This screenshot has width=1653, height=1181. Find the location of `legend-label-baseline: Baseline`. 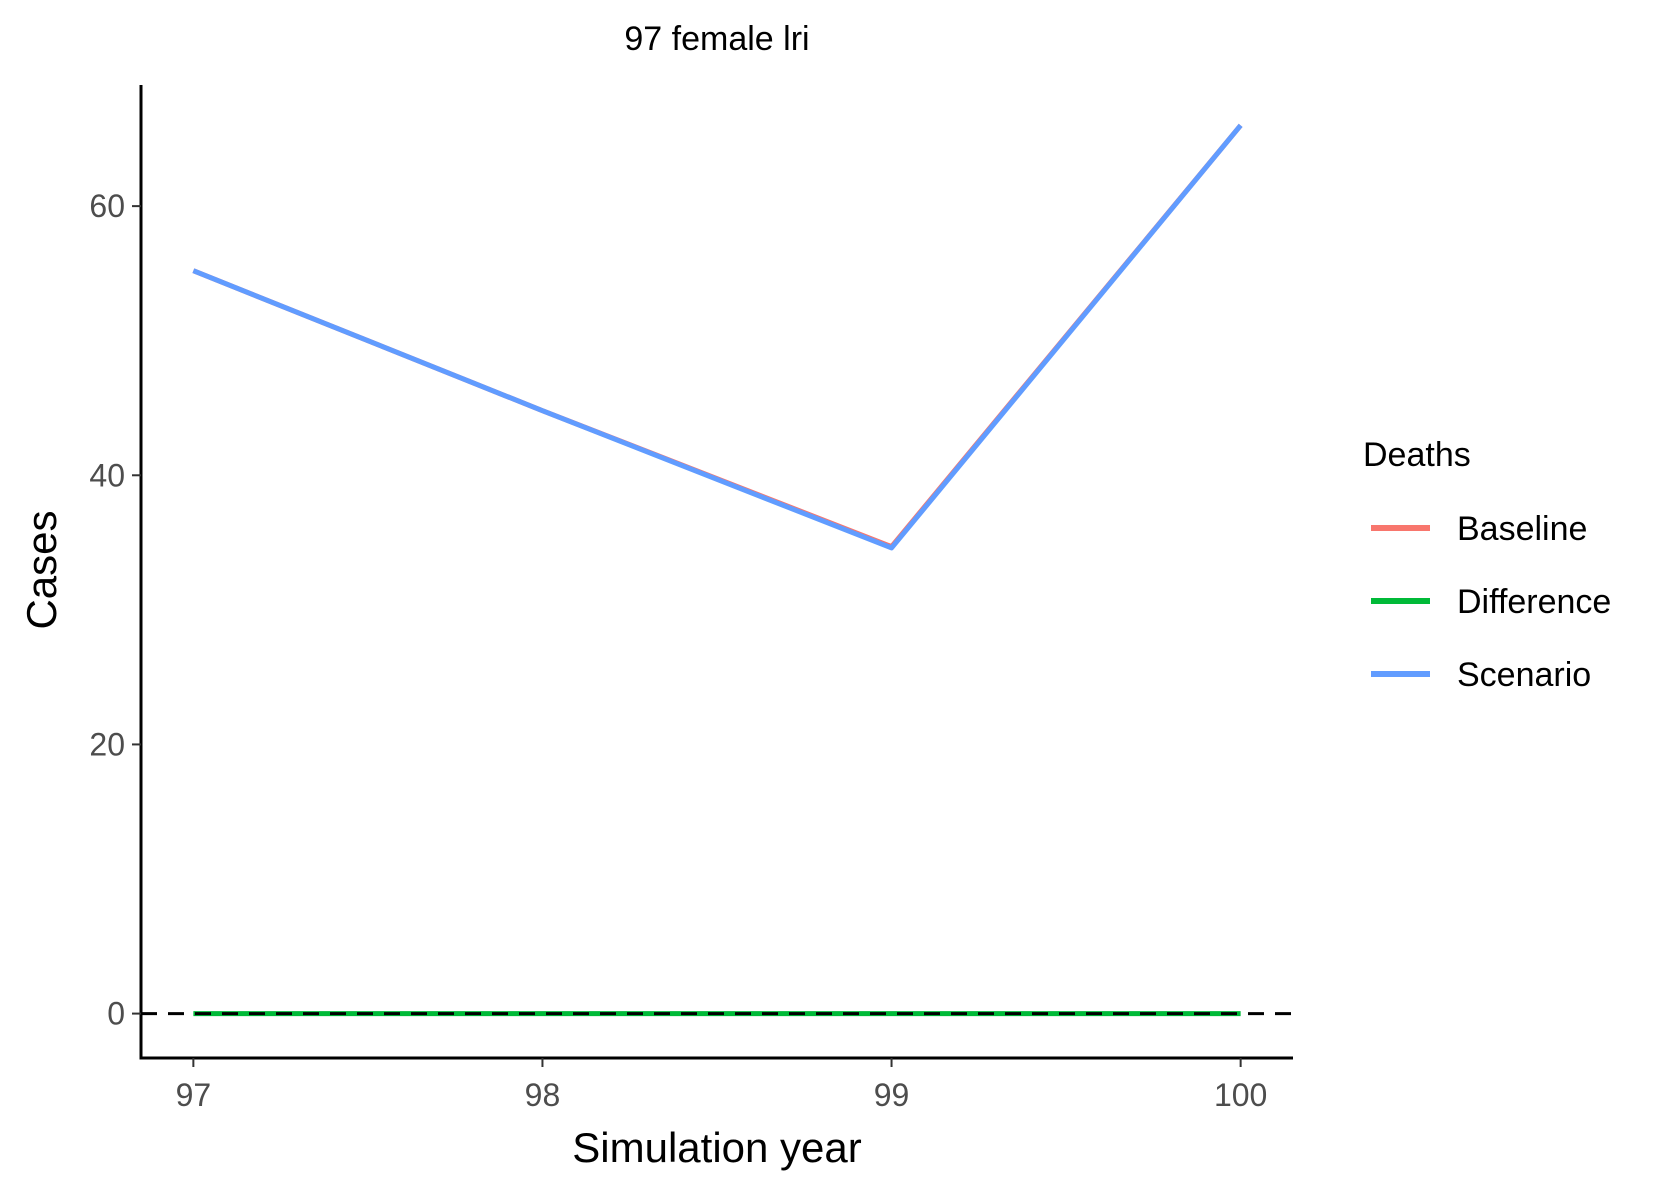

legend-label-baseline: Baseline is located at coordinates (1522, 529).